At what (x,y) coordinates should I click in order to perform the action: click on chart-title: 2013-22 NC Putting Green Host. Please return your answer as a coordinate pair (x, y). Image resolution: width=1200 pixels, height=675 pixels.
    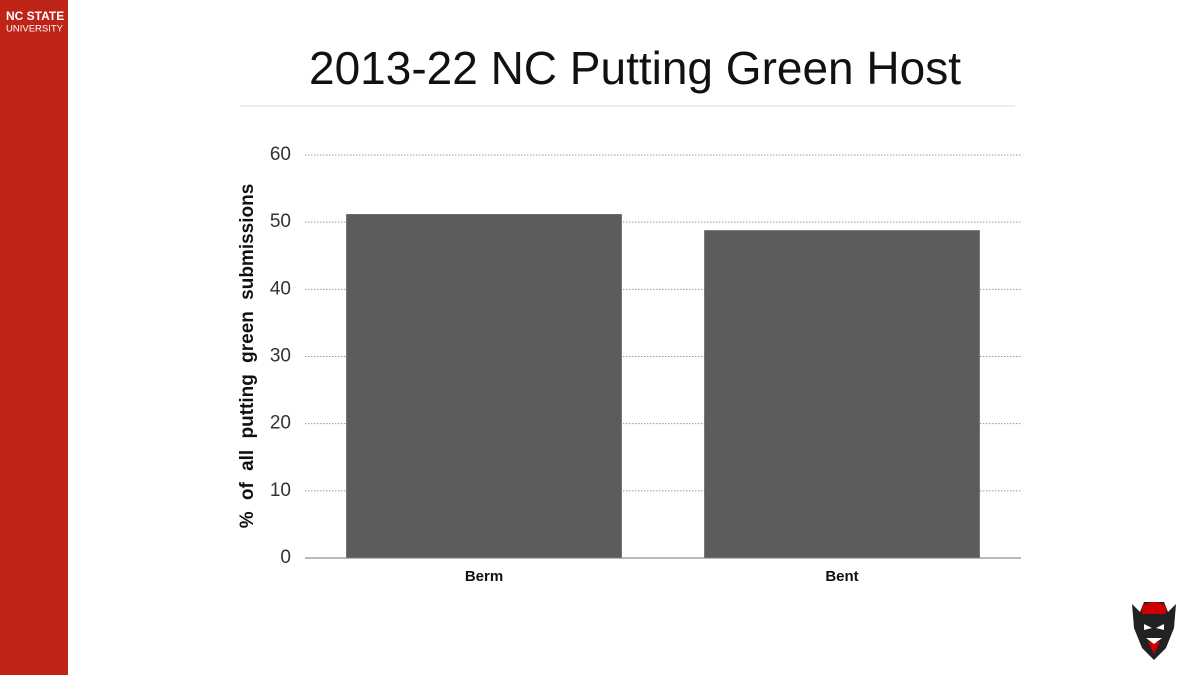
    Looking at the image, I should click on (635, 68).